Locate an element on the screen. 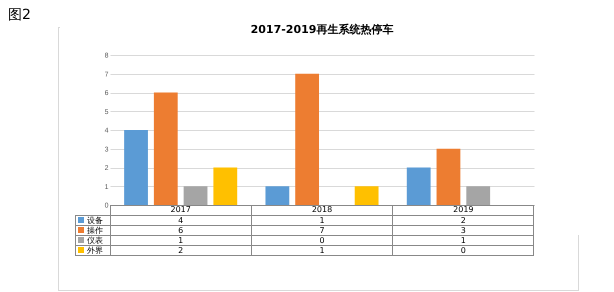 This screenshot has height=292, width=614. x-tick-label: 2019 is located at coordinates (463, 210).